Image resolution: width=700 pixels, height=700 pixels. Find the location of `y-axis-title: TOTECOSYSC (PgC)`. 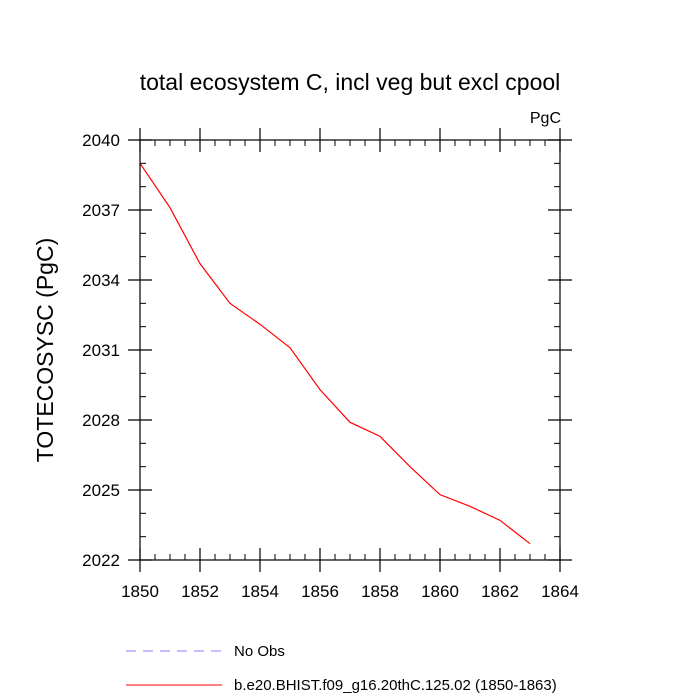

y-axis-title: TOTECOSYSC (PgC) is located at coordinates (45, 350).